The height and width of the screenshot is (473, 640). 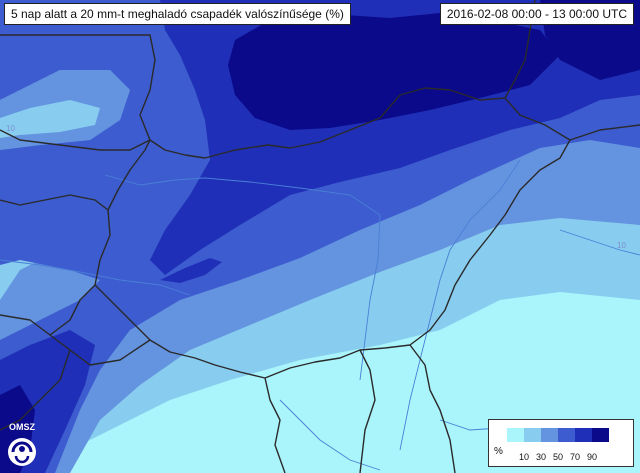 What do you see at coordinates (561, 443) in the screenshot?
I see `legend: % 10 30 50 70 90` at bounding box center [561, 443].